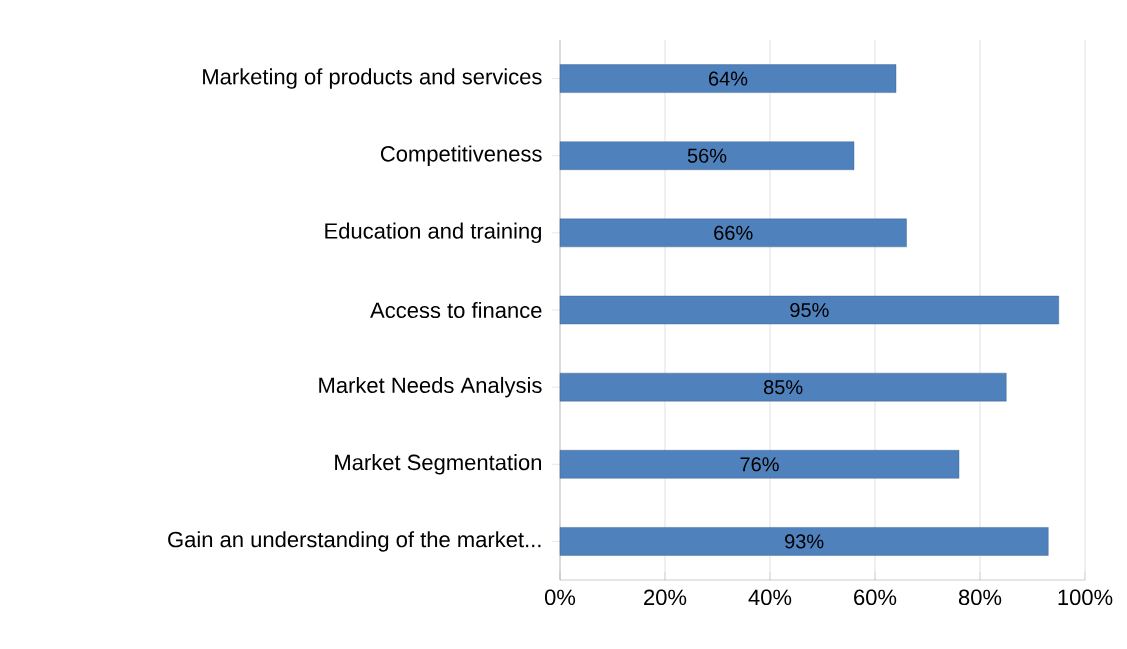 This screenshot has width=1127, height=649. I want to click on y-tick-label: Marketing of products and services, so click(372, 78).